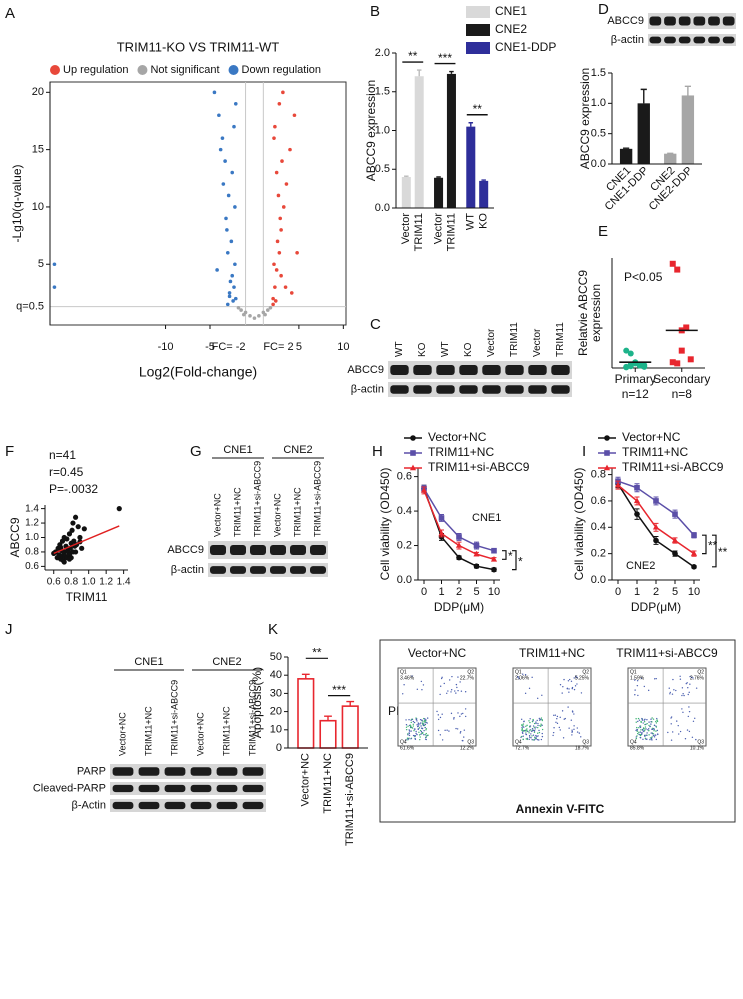  What do you see at coordinates (32, 537) in the screenshot?
I see `y-tick-label: 1.0` at bounding box center [32, 537].